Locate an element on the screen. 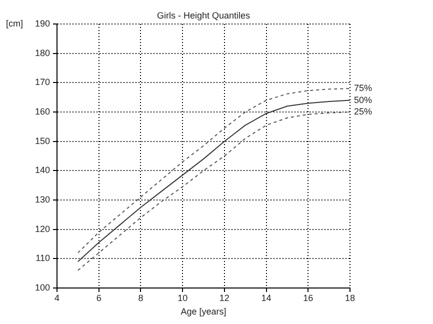  x-tick-label: 10 is located at coordinates (183, 297).